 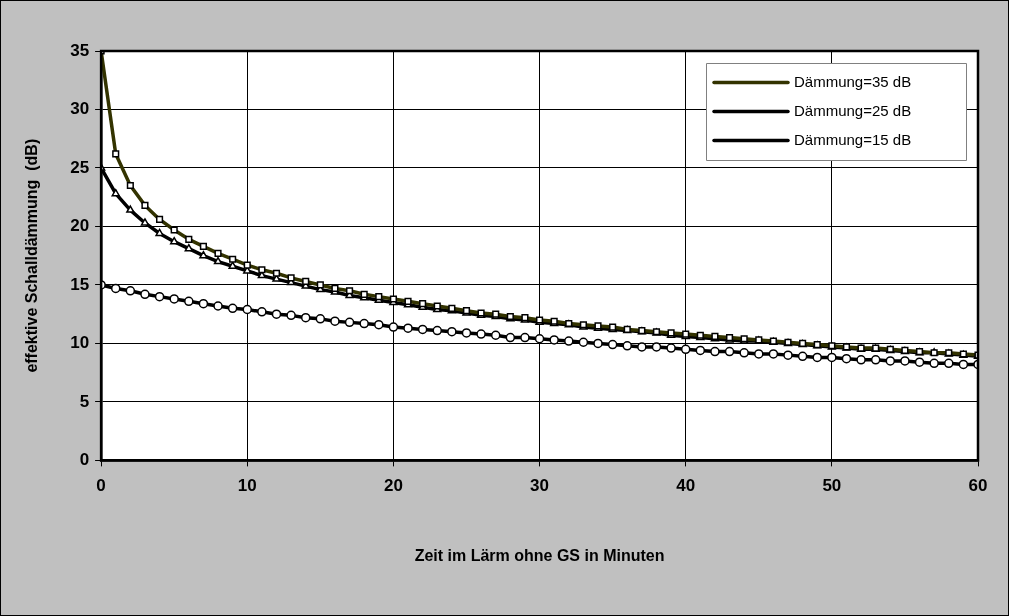 What do you see at coordinates (80, 109) in the screenshot?
I see `y-tick-label: 30` at bounding box center [80, 109].